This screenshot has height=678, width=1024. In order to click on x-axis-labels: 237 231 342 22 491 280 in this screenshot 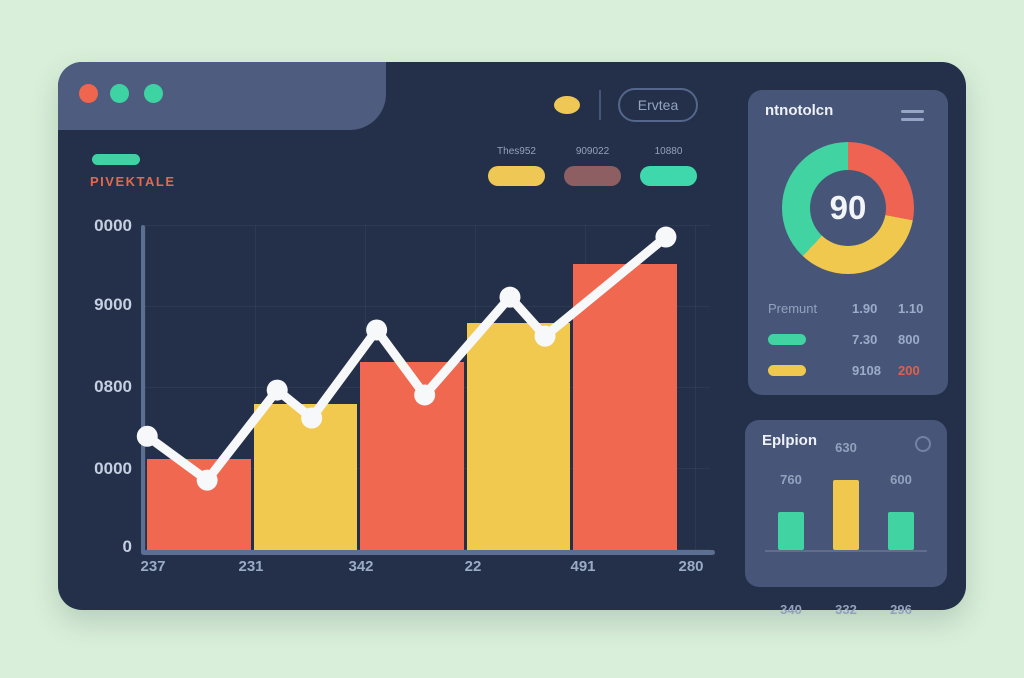, I will do `click(425, 568)`.